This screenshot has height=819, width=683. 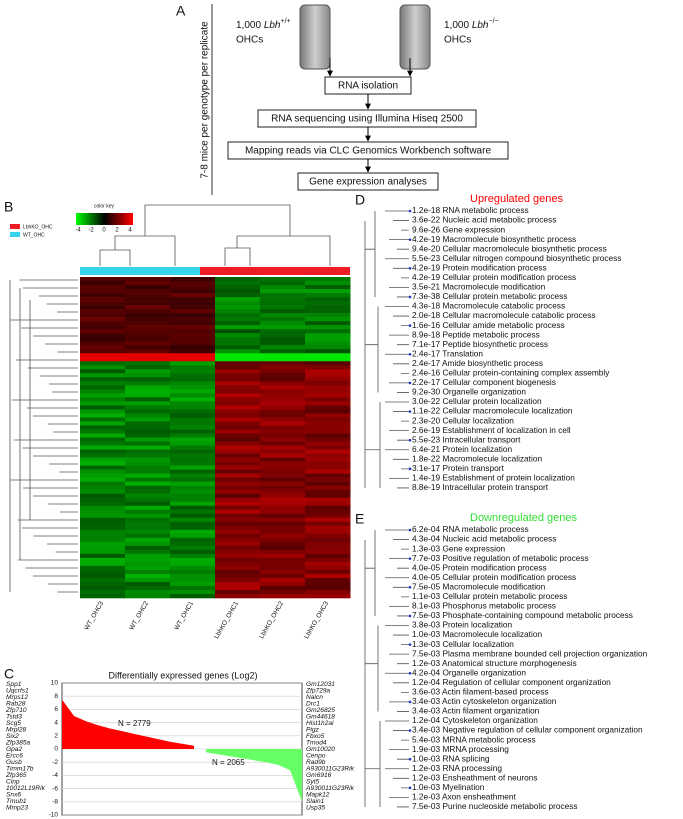 I want to click on go-term: 1.2e-18 RNA metabolic process, so click(x=470, y=210).